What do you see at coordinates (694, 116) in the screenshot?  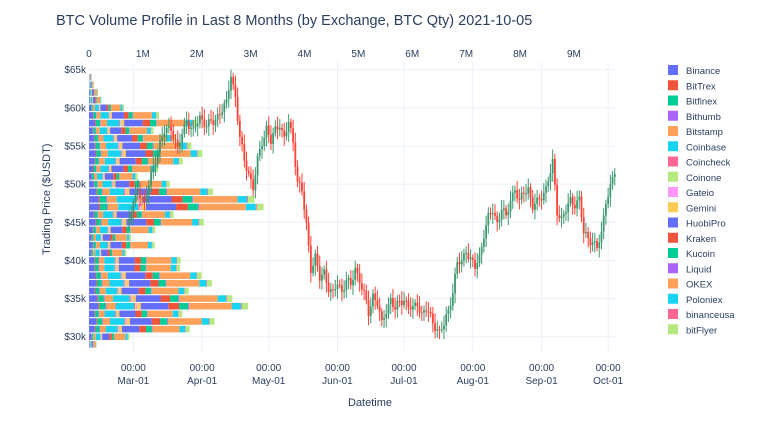 I see `legend-item: Bithumb` at bounding box center [694, 116].